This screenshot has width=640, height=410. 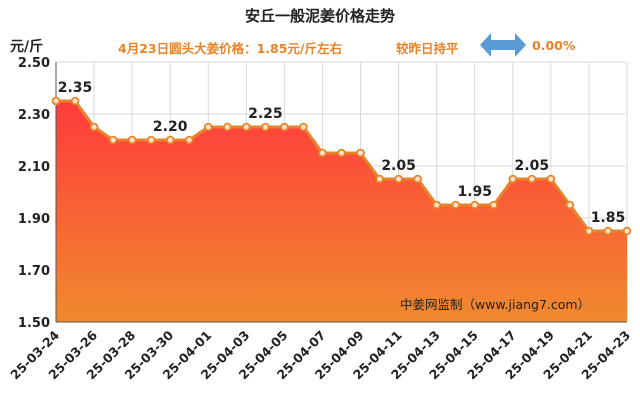 I want to click on y-tick-label: 2.10, so click(x=34, y=167).